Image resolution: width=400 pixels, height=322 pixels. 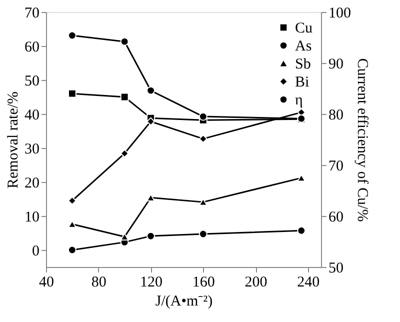 What do you see at coordinates (299, 100) in the screenshot?
I see `legend-label: η` at bounding box center [299, 100].